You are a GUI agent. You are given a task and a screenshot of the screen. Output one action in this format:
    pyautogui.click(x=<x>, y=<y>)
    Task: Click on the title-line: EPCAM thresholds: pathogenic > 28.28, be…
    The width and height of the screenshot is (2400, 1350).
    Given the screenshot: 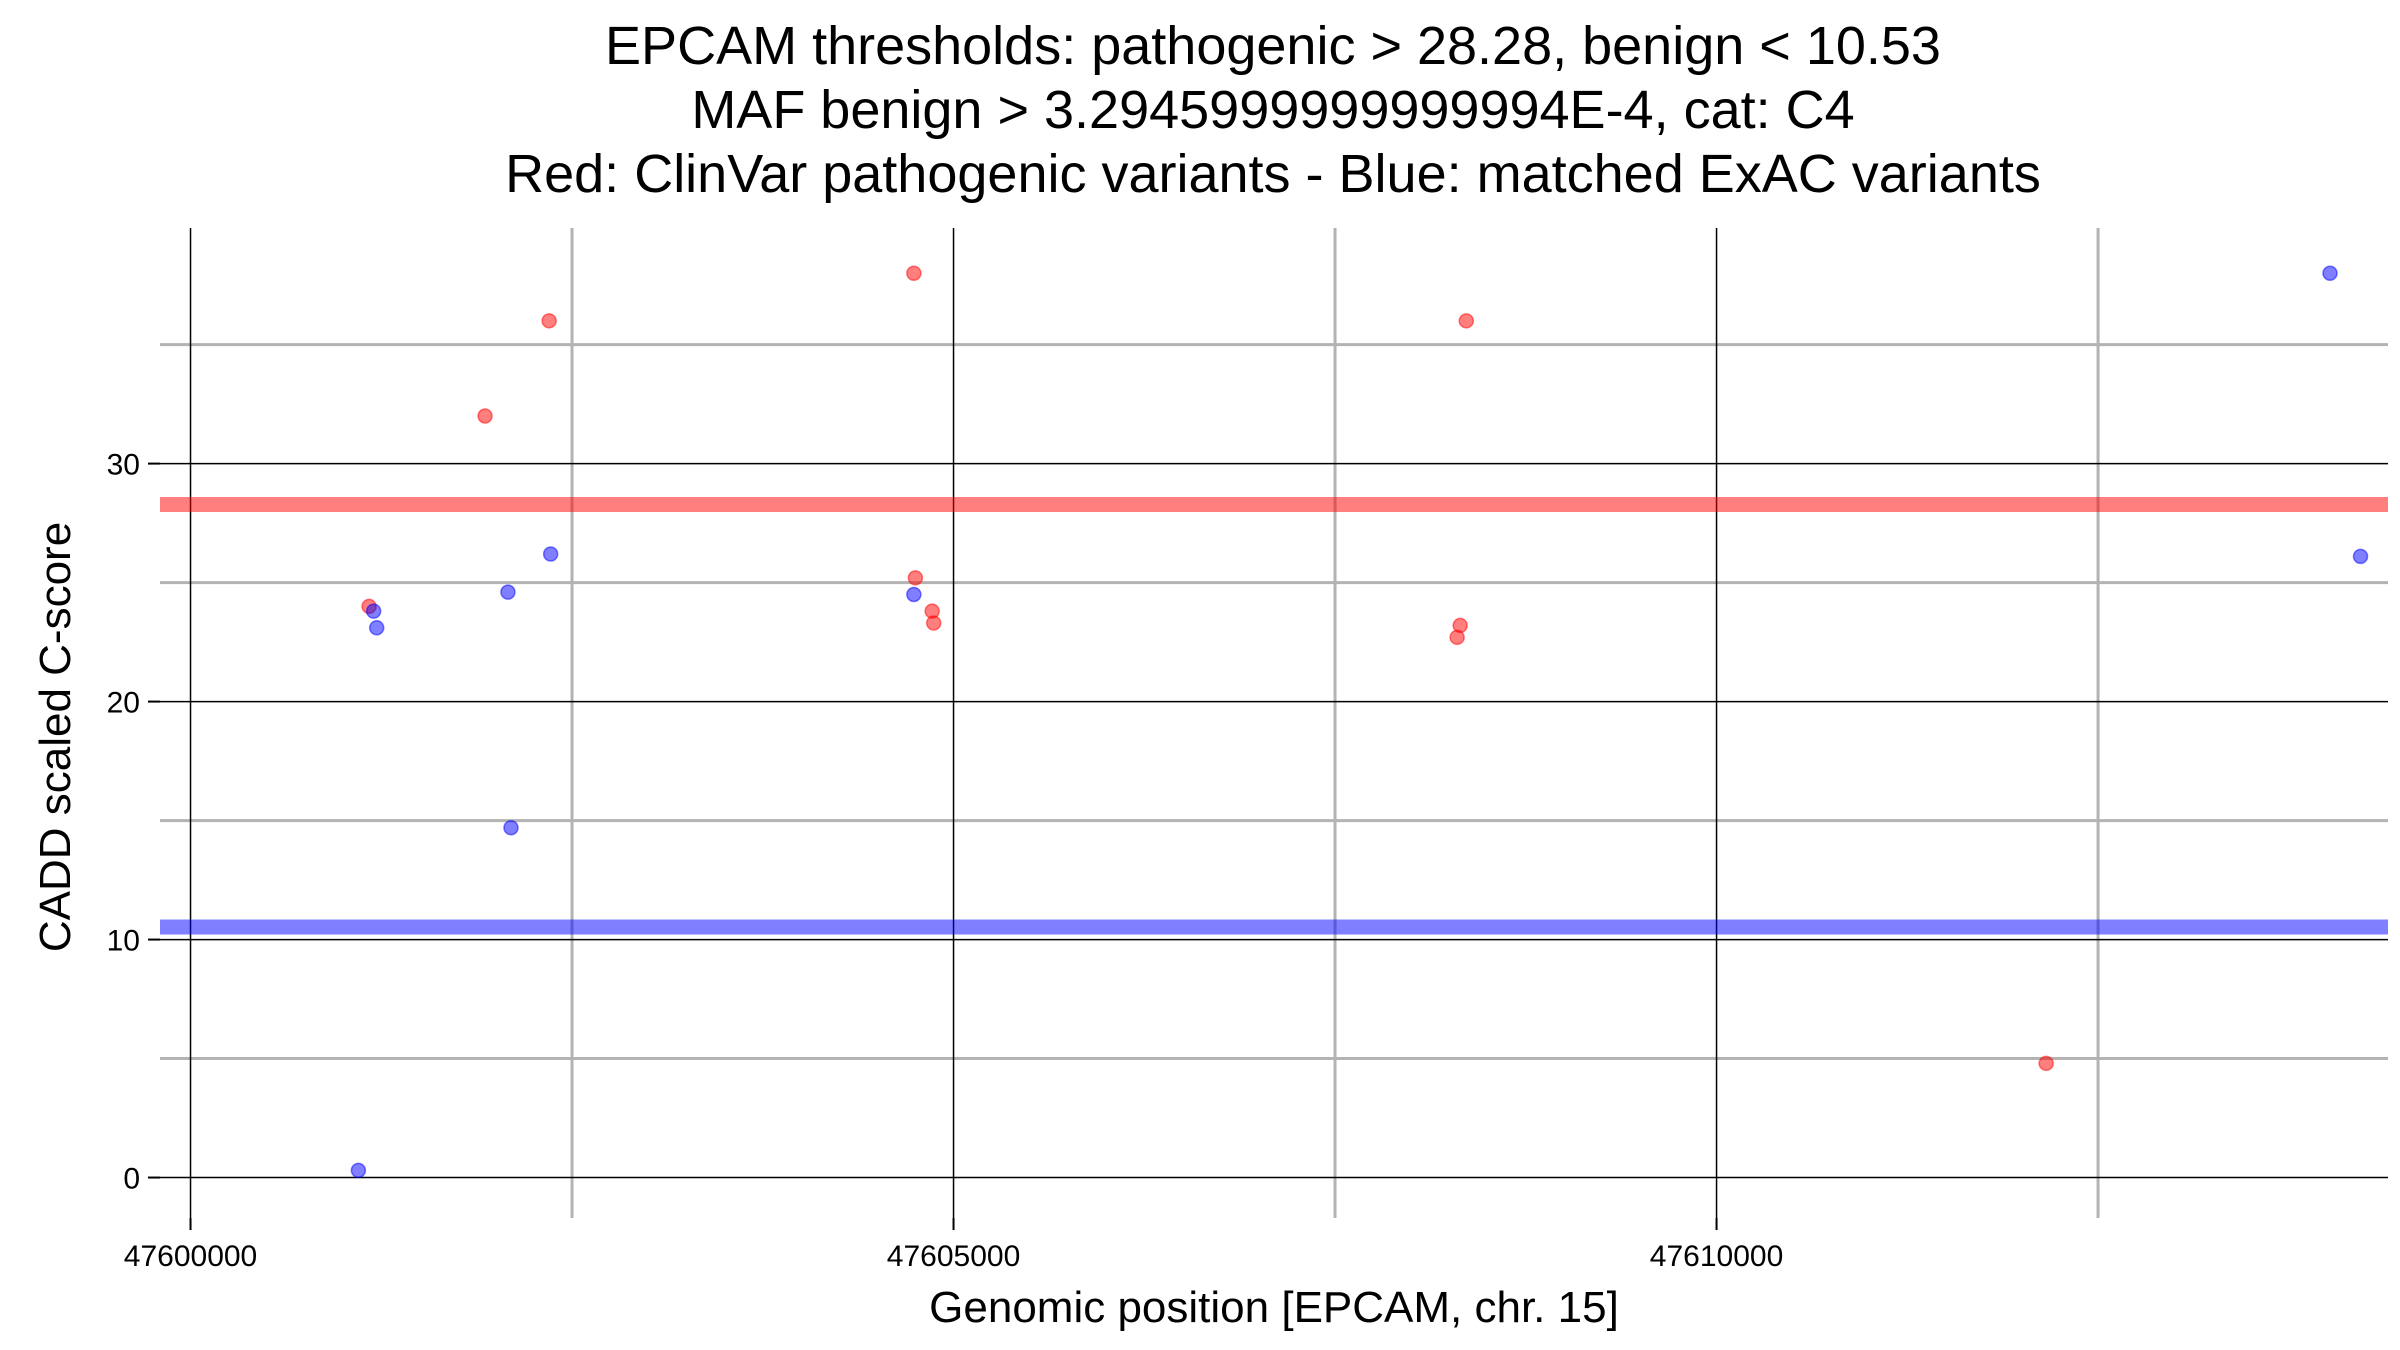 What is the action you would take?
    pyautogui.click(x=1273, y=46)
    